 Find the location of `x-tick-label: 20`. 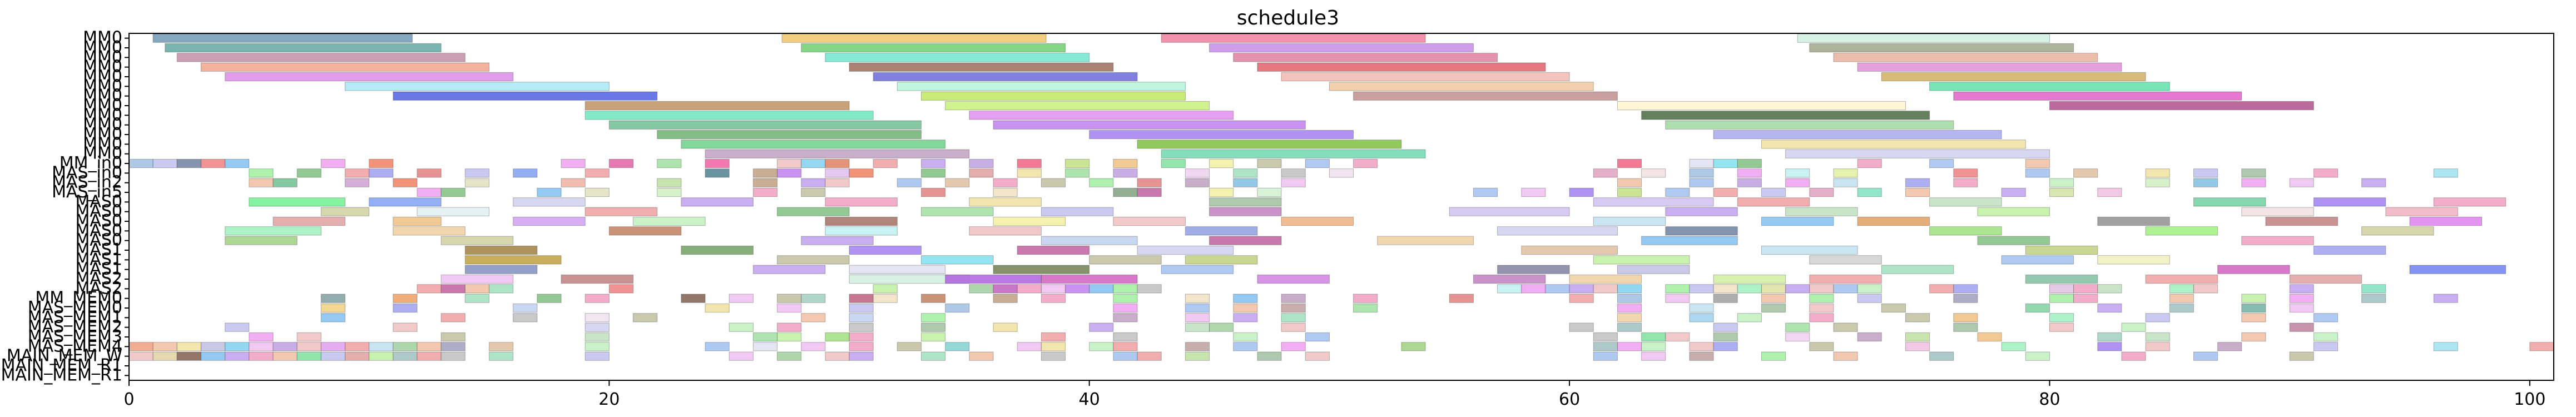

x-tick-label: 20 is located at coordinates (609, 399).